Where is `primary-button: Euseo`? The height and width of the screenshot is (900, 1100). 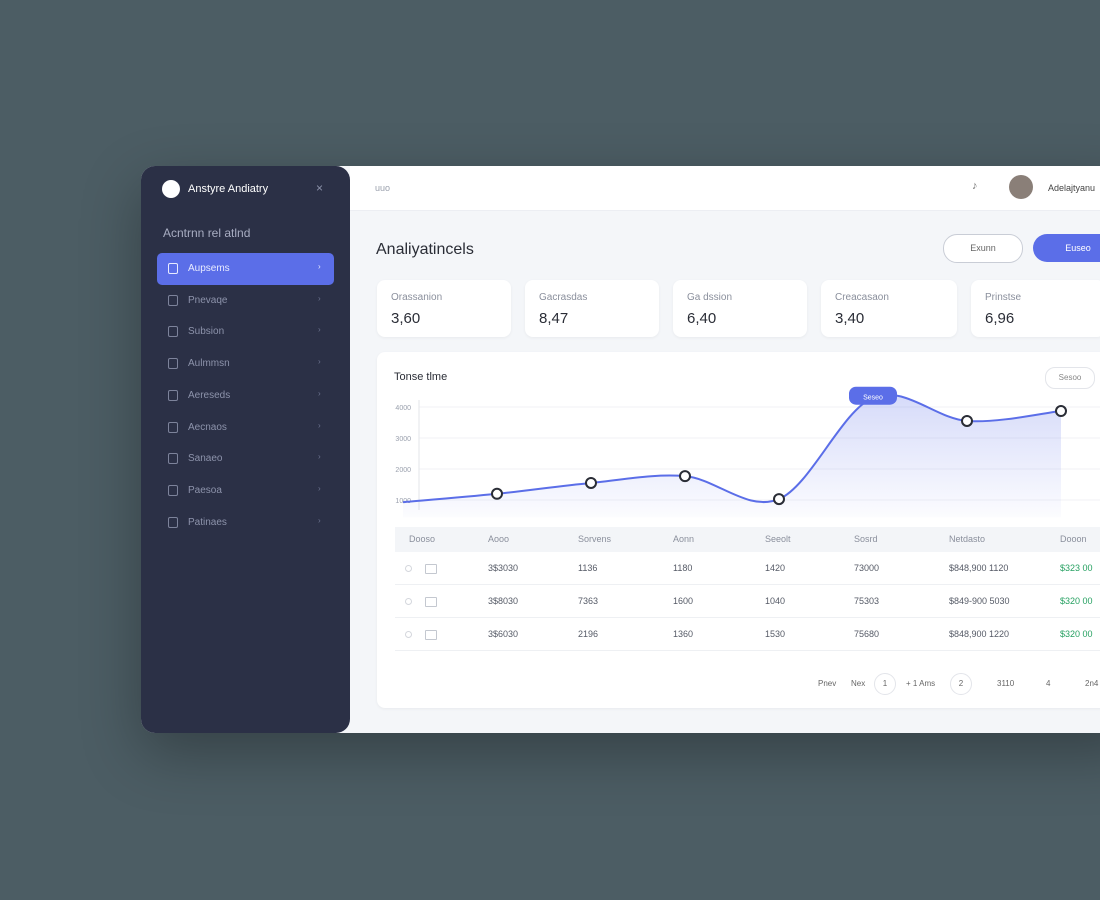 primary-button: Euseo is located at coordinates (1066, 248).